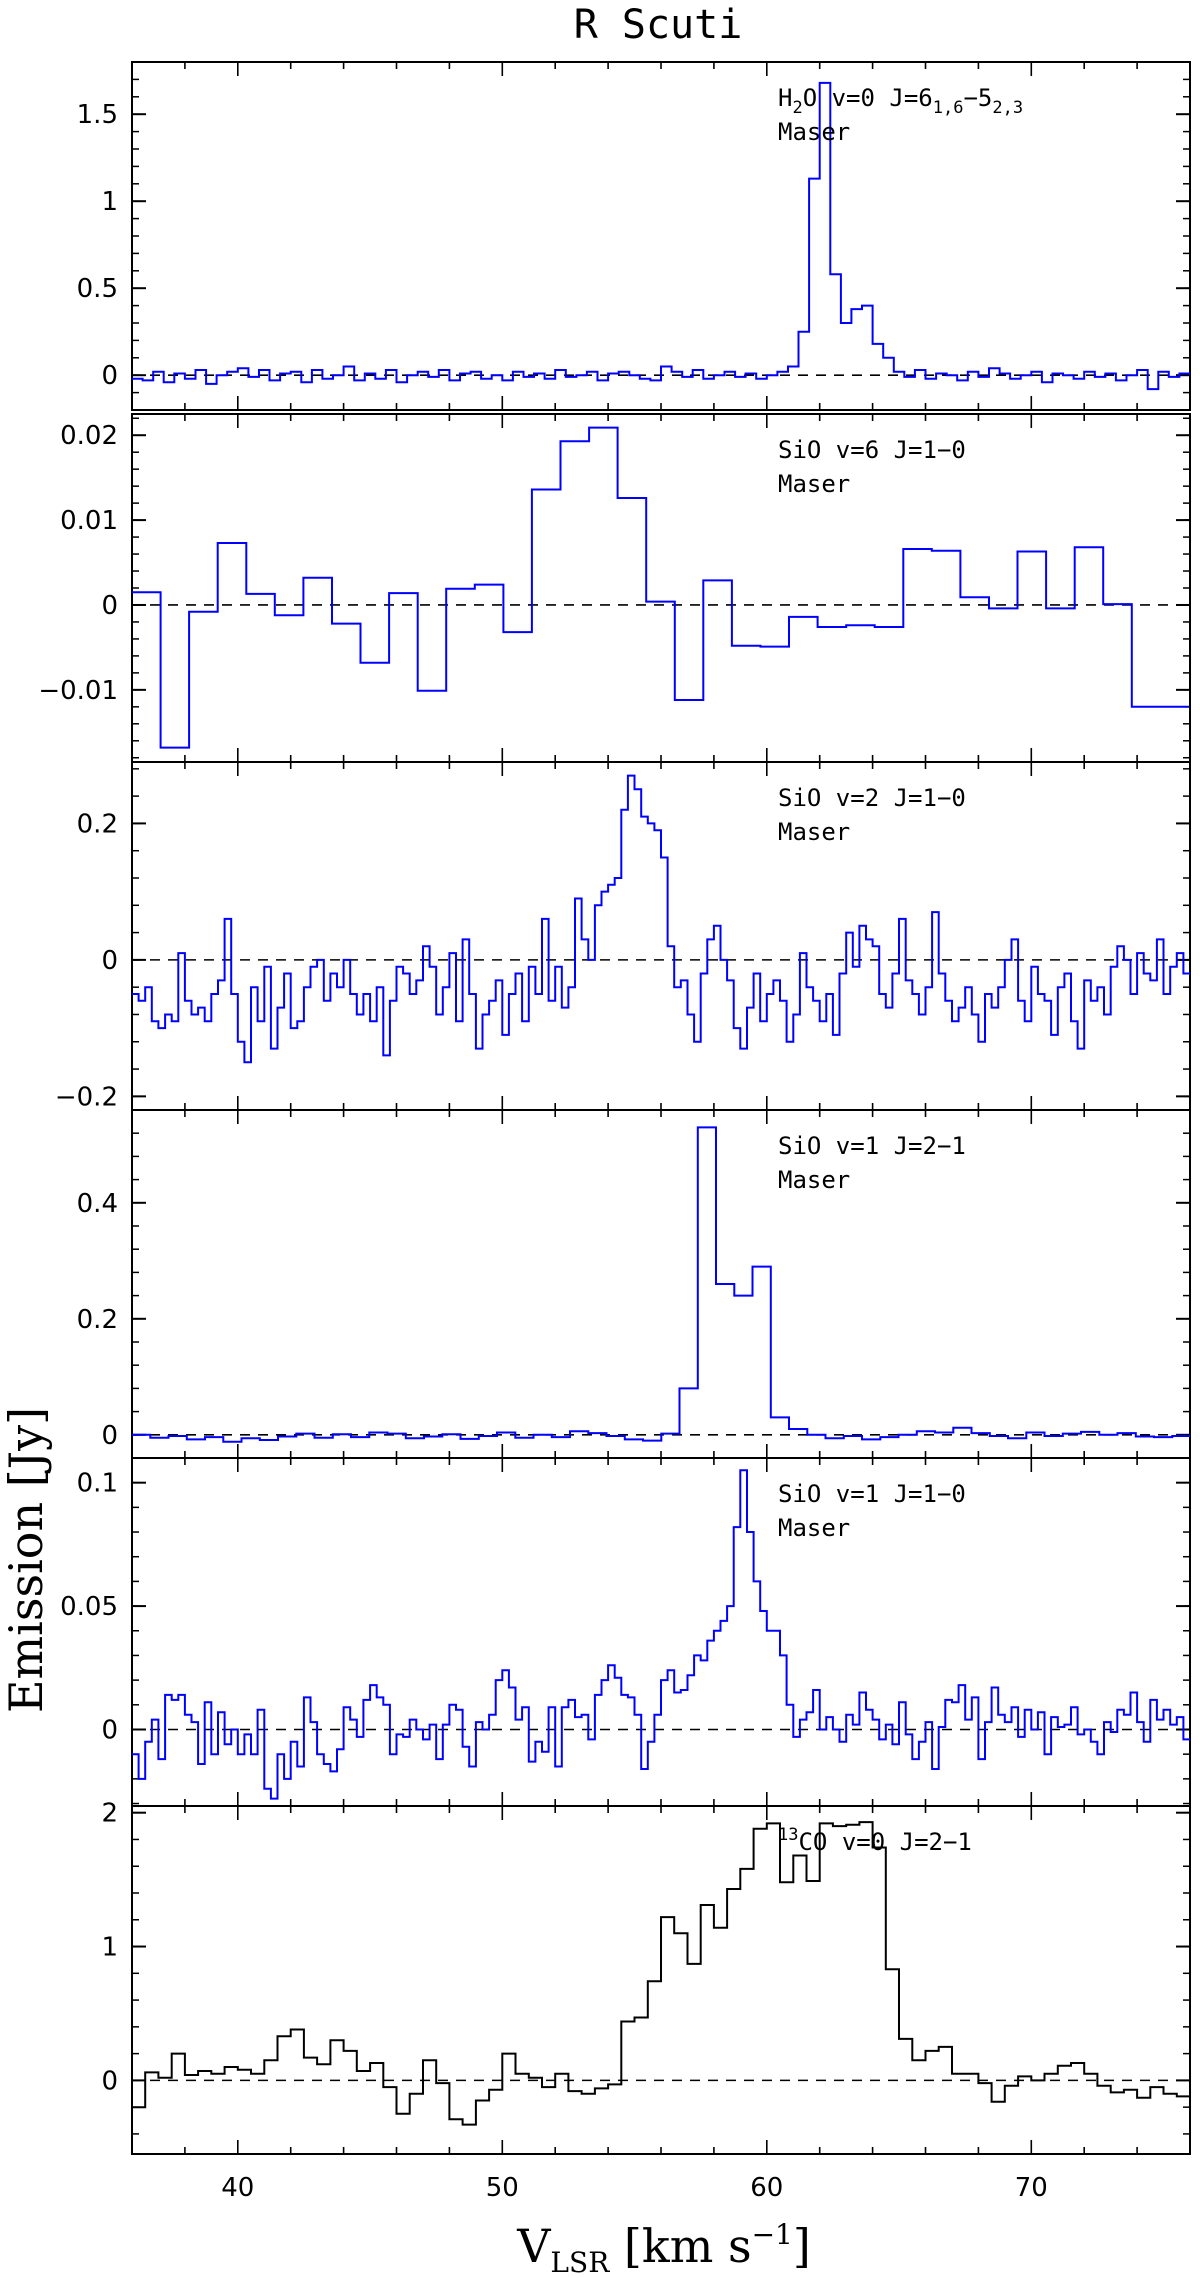  What do you see at coordinates (237, 2188) in the screenshot?
I see `x-tick-label: 40` at bounding box center [237, 2188].